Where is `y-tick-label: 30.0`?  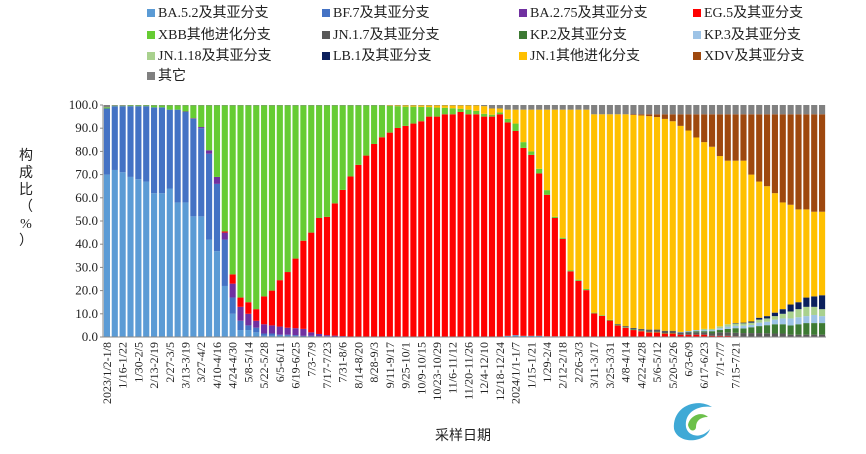 y-tick-label: 30.0 is located at coordinates (86, 266).